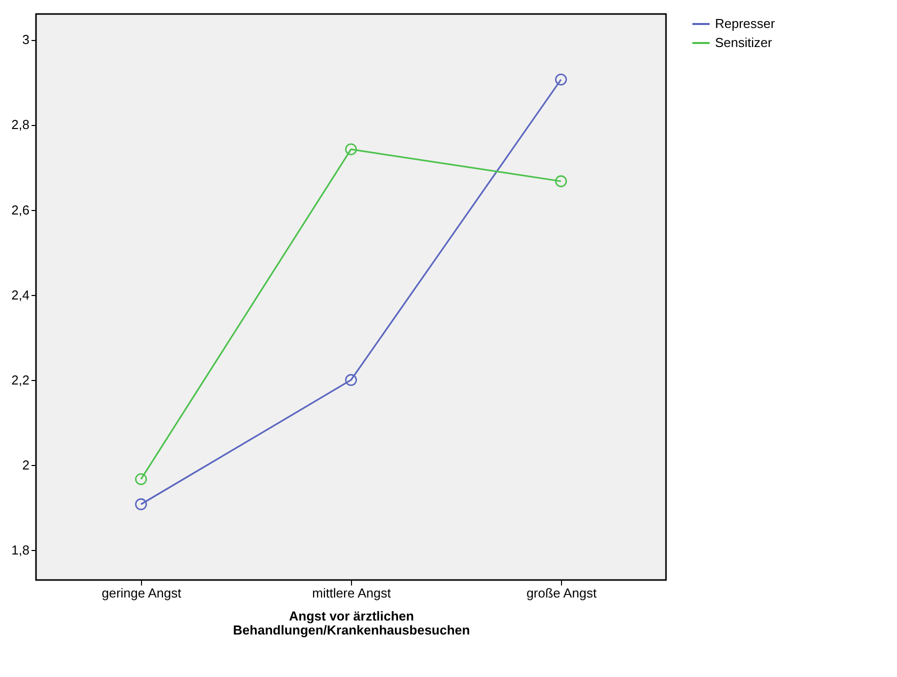 This screenshot has height=677, width=897. What do you see at coordinates (351, 623) in the screenshot?
I see `x-axis-title: Angst vor ärztlichen Behandlungen/Krankenhausbesuchen` at bounding box center [351, 623].